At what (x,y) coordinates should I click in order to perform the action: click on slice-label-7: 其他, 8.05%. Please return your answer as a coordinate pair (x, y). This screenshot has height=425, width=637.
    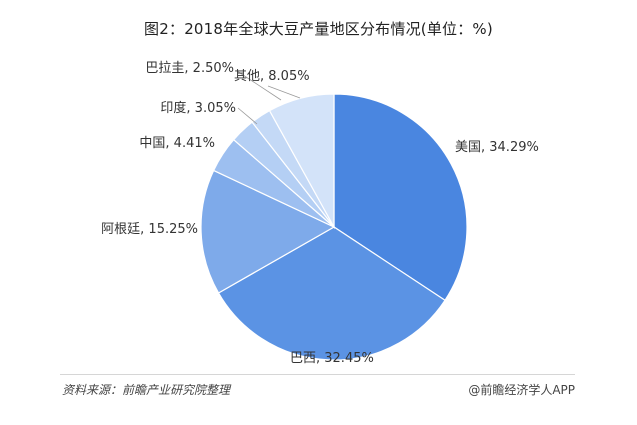
    Looking at the image, I should click on (272, 76).